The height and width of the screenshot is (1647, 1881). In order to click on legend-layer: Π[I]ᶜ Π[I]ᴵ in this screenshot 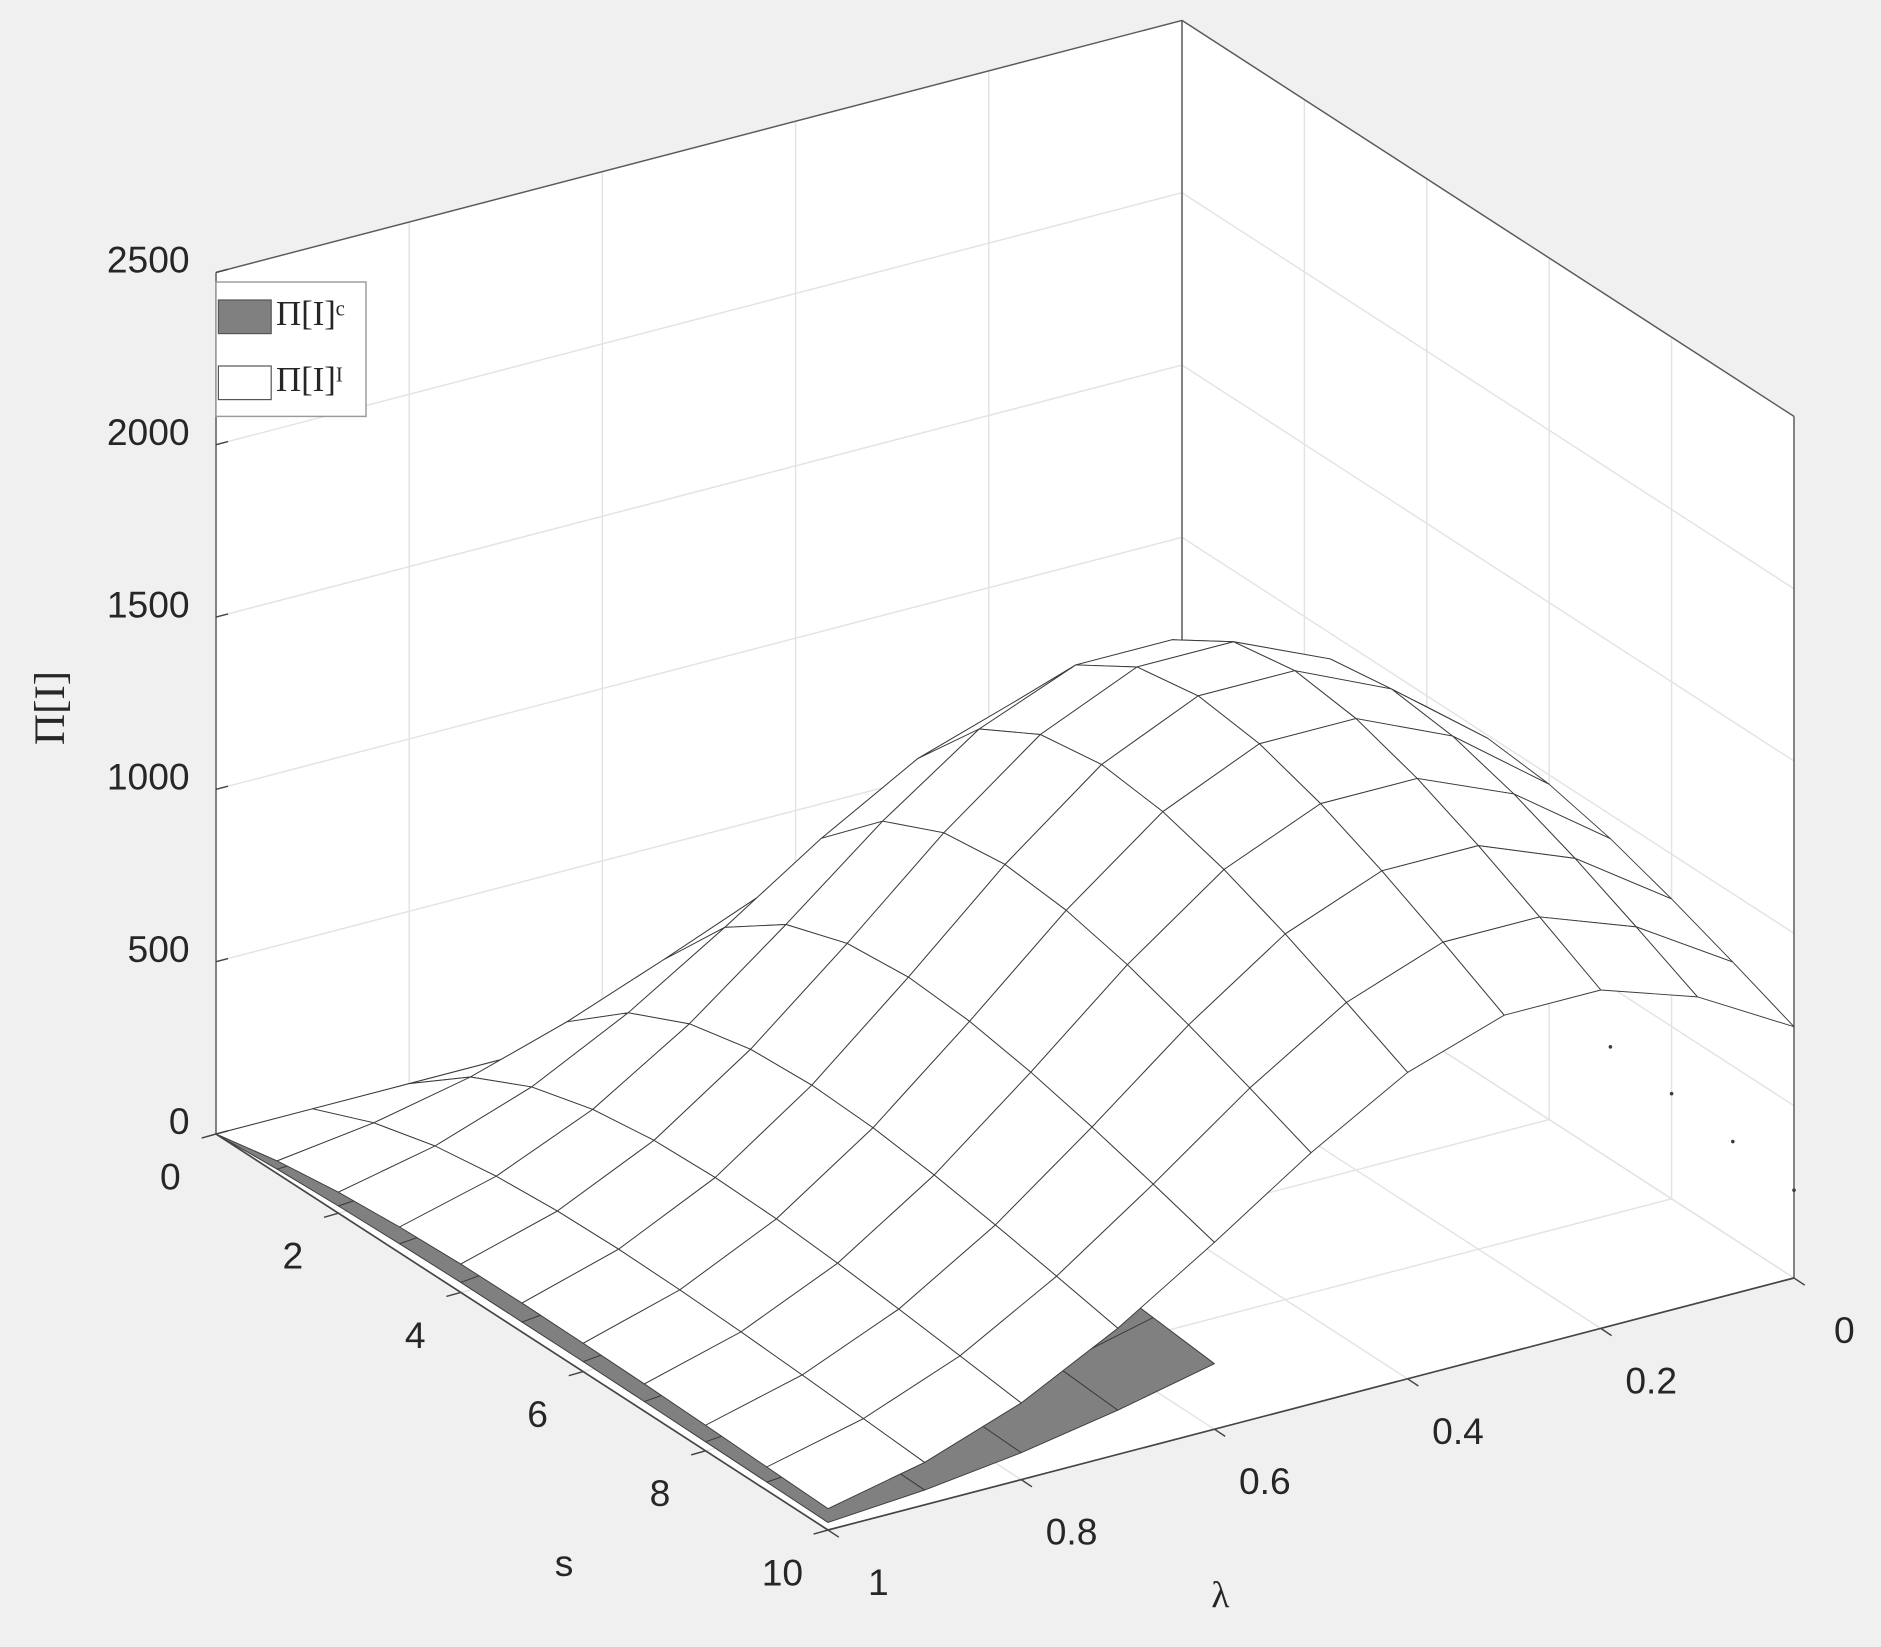, I will do `click(291, 349)`.